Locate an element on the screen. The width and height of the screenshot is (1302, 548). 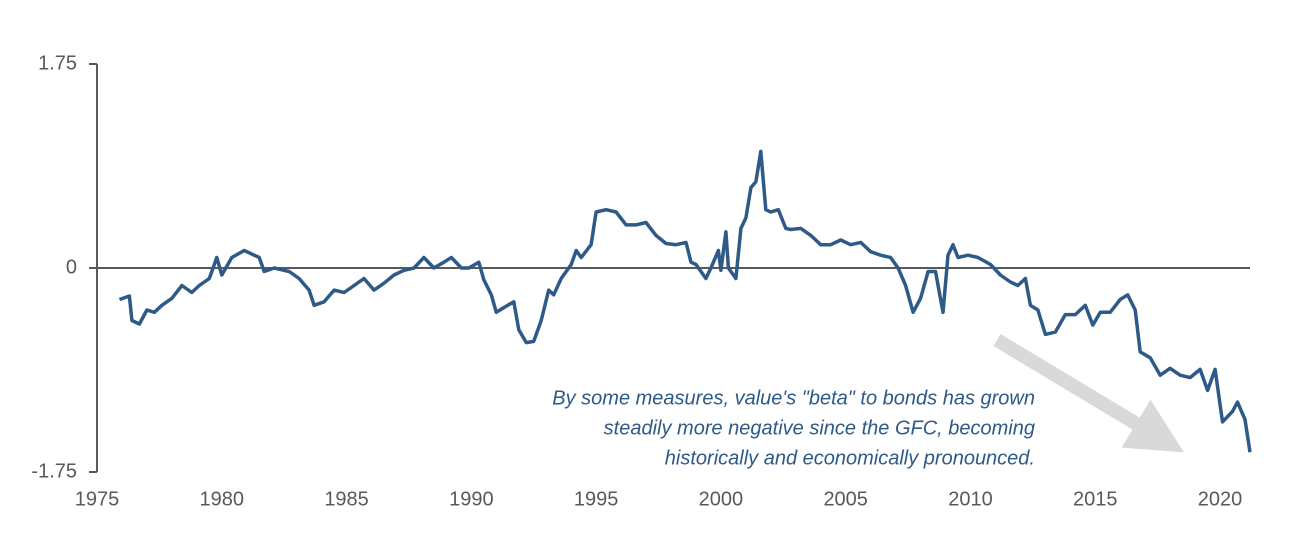
x-tick-label: 2010 is located at coordinates (970, 499).